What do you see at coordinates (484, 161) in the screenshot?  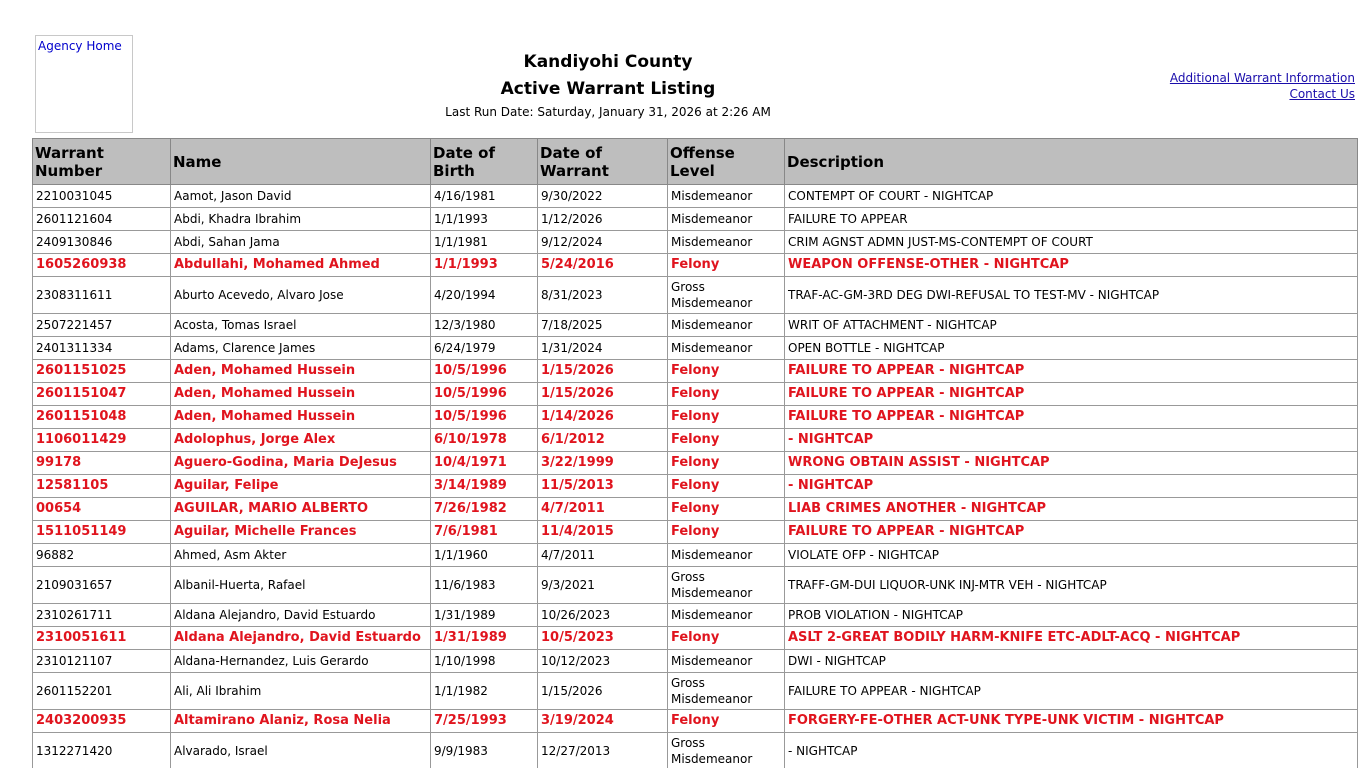 I see `column-header-date-of-birth: Date of Birth` at bounding box center [484, 161].